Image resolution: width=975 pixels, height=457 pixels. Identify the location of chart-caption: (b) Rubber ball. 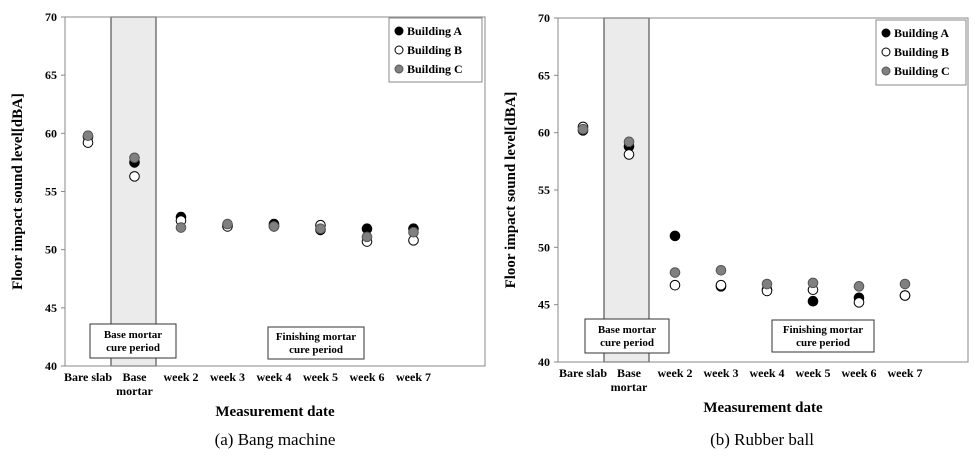
(762, 439).